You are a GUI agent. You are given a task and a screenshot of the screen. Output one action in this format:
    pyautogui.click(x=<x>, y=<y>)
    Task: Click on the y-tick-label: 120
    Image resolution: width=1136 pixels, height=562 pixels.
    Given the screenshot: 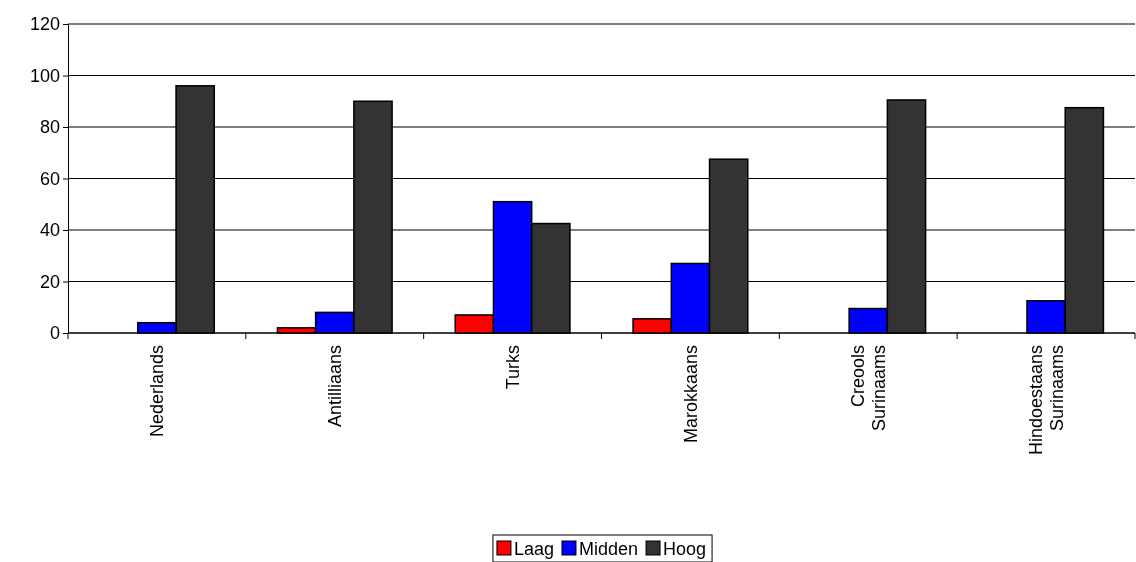 What is the action you would take?
    pyautogui.click(x=44, y=24)
    